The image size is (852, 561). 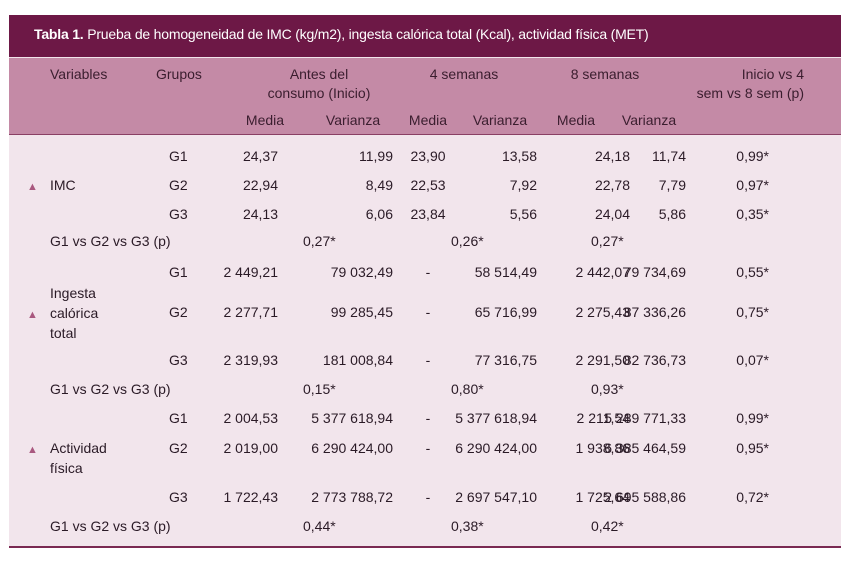 I want to click on variable-label: Ingesta, so click(x=73, y=293).